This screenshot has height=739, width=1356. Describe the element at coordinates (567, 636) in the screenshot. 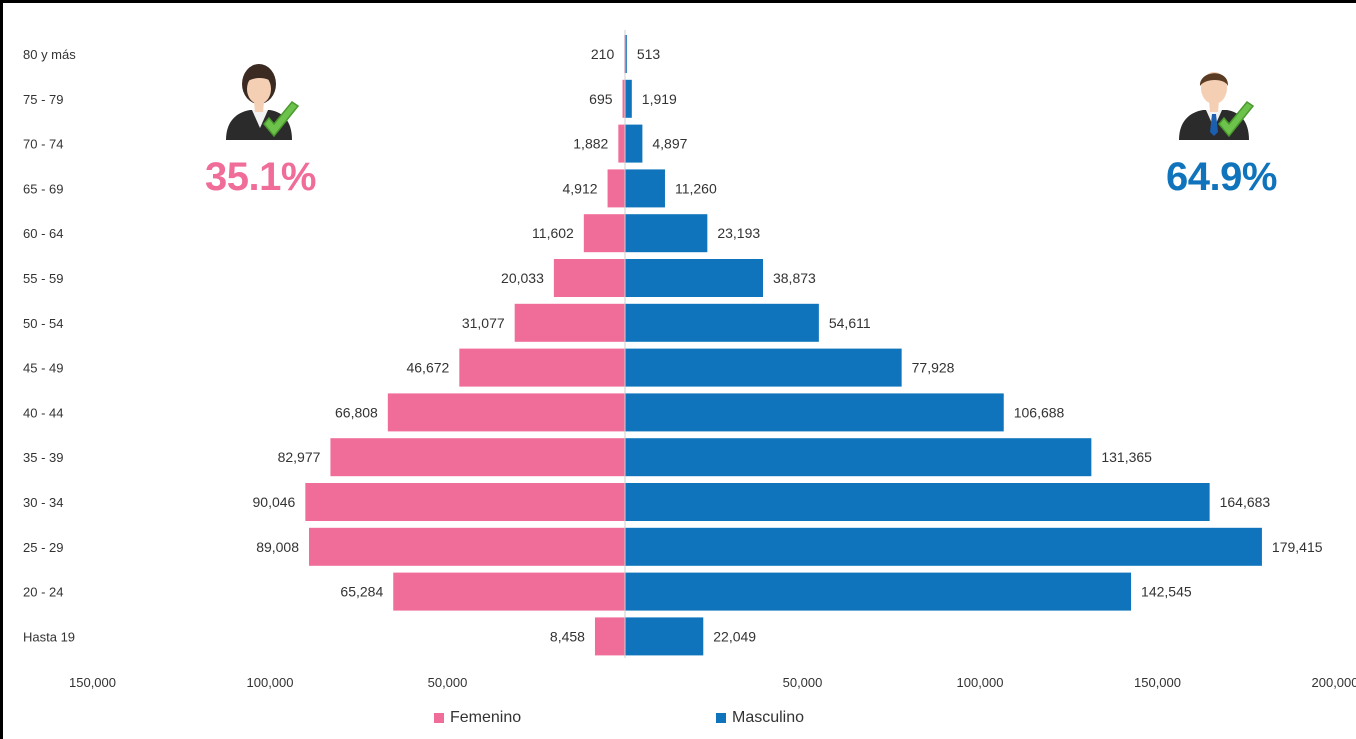

I see `data-label-femenino: 8,458` at that location.